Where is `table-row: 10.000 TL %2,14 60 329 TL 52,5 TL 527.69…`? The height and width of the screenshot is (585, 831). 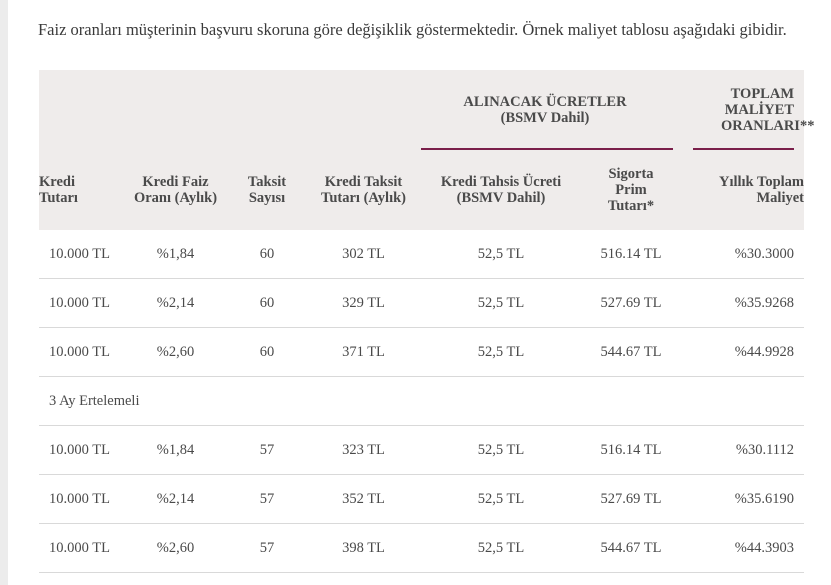
table-row: 10.000 TL %2,14 60 329 TL 52,5 TL 527.69… is located at coordinates (421, 303).